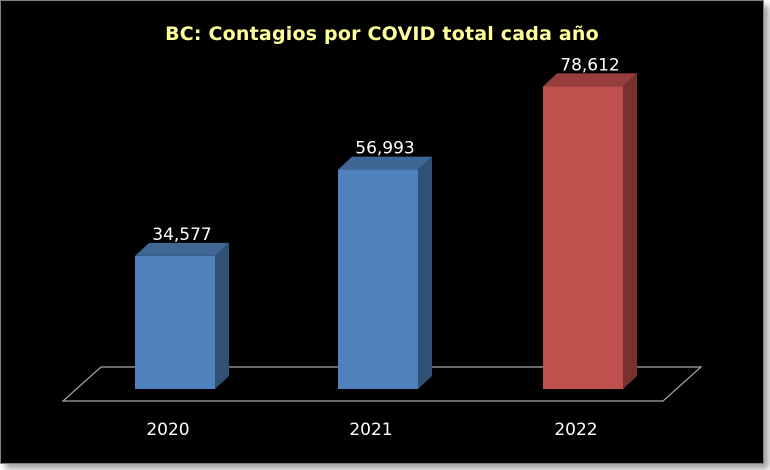 The height and width of the screenshot is (470, 770). What do you see at coordinates (630, 231) in the screenshot?
I see `bar-side-2022` at bounding box center [630, 231].